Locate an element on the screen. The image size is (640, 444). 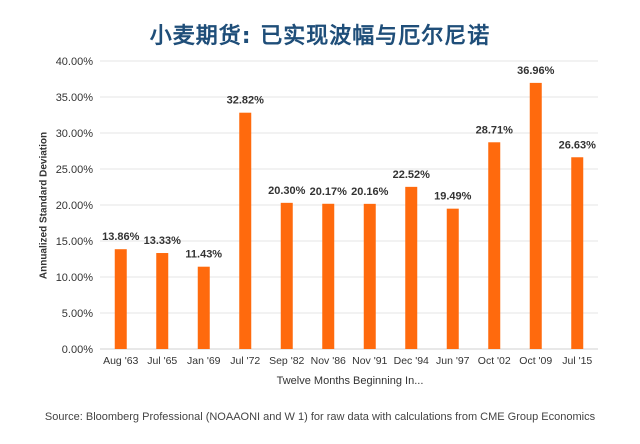
y-tick-label: 5.00% is located at coordinates (77, 314).